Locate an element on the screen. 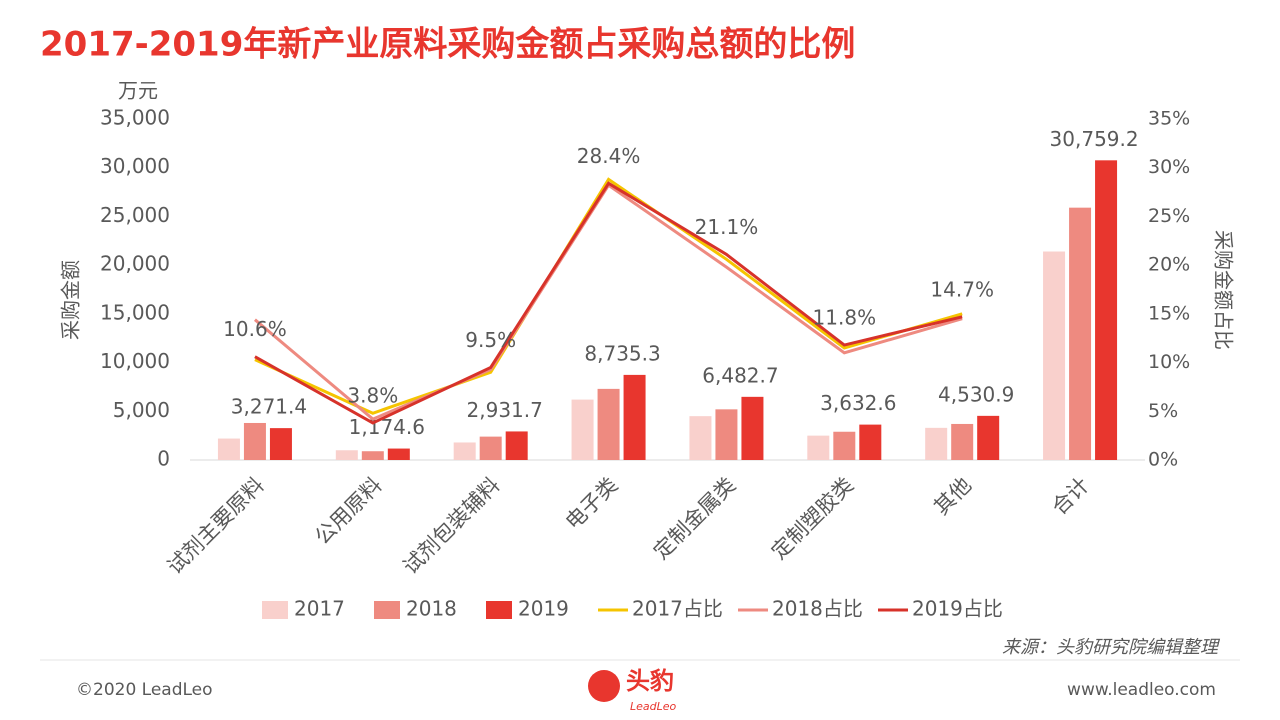  y2-tick-label: 5% is located at coordinates (1163, 411).